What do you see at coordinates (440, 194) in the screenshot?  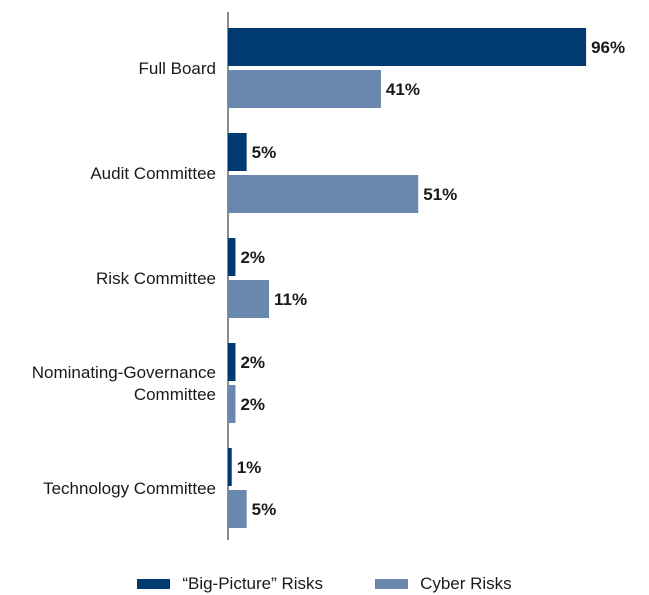 I see `data-label: 51%` at bounding box center [440, 194].